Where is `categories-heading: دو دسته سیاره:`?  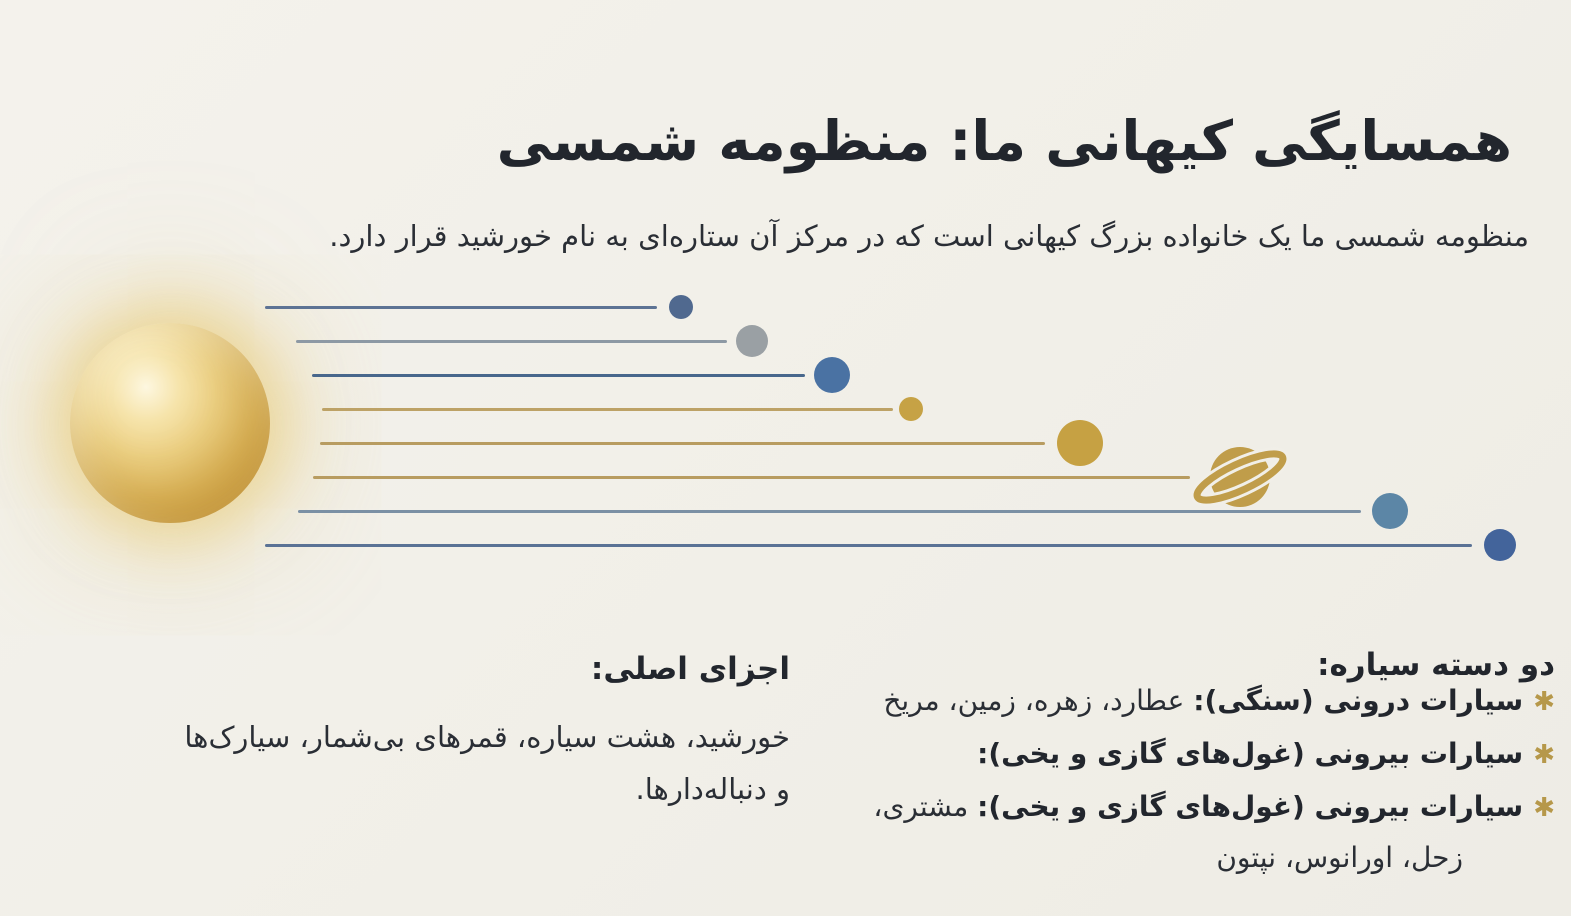 categories-heading: دو دسته سیاره: is located at coordinates (1436, 664).